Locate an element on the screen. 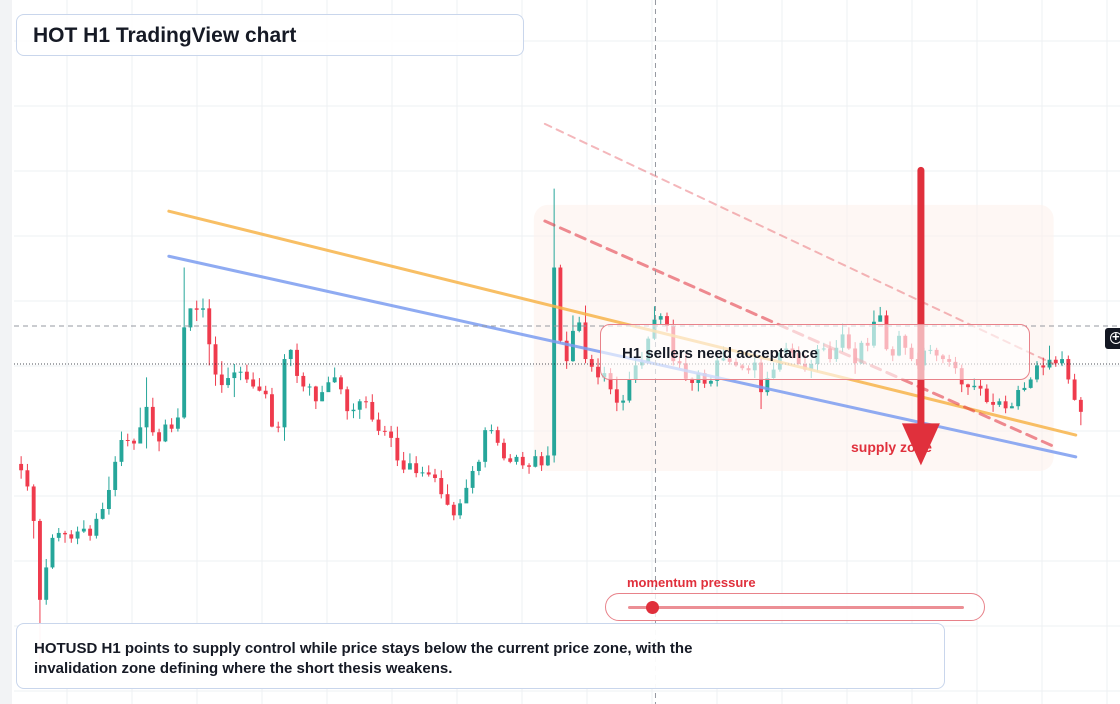 The height and width of the screenshot is (704, 1120). momentum-label: momentum pressure is located at coordinates (691, 582).